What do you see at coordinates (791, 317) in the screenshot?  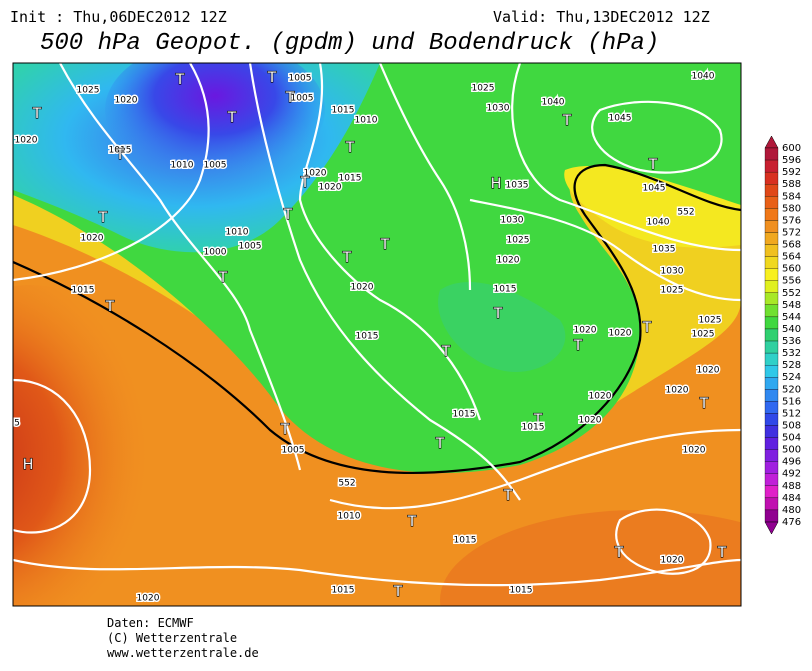 I see `colorbar-label: 544` at bounding box center [791, 317].